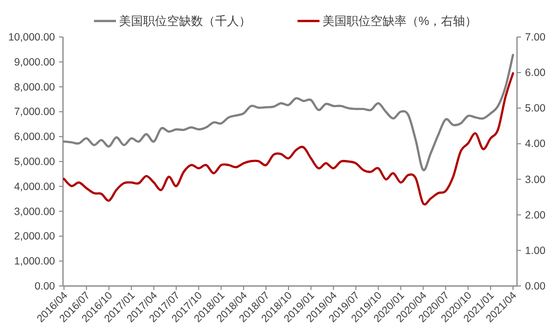  Describe the element at coordinates (45, 286) in the screenshot. I see `y-tick-label: 0.00` at that location.